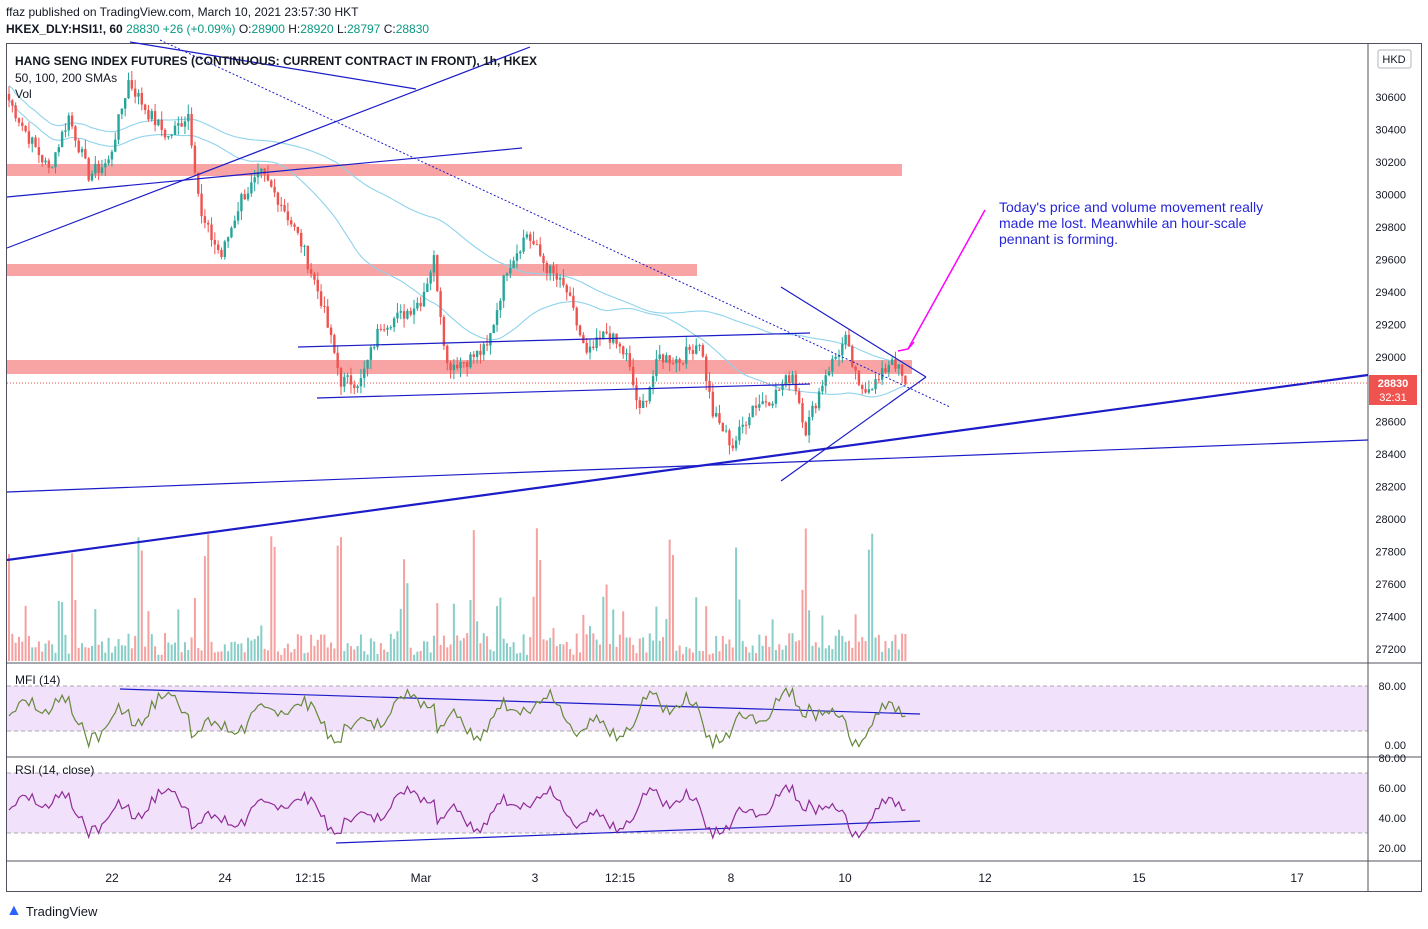  I want to click on mfi-trendline, so click(520, 701).